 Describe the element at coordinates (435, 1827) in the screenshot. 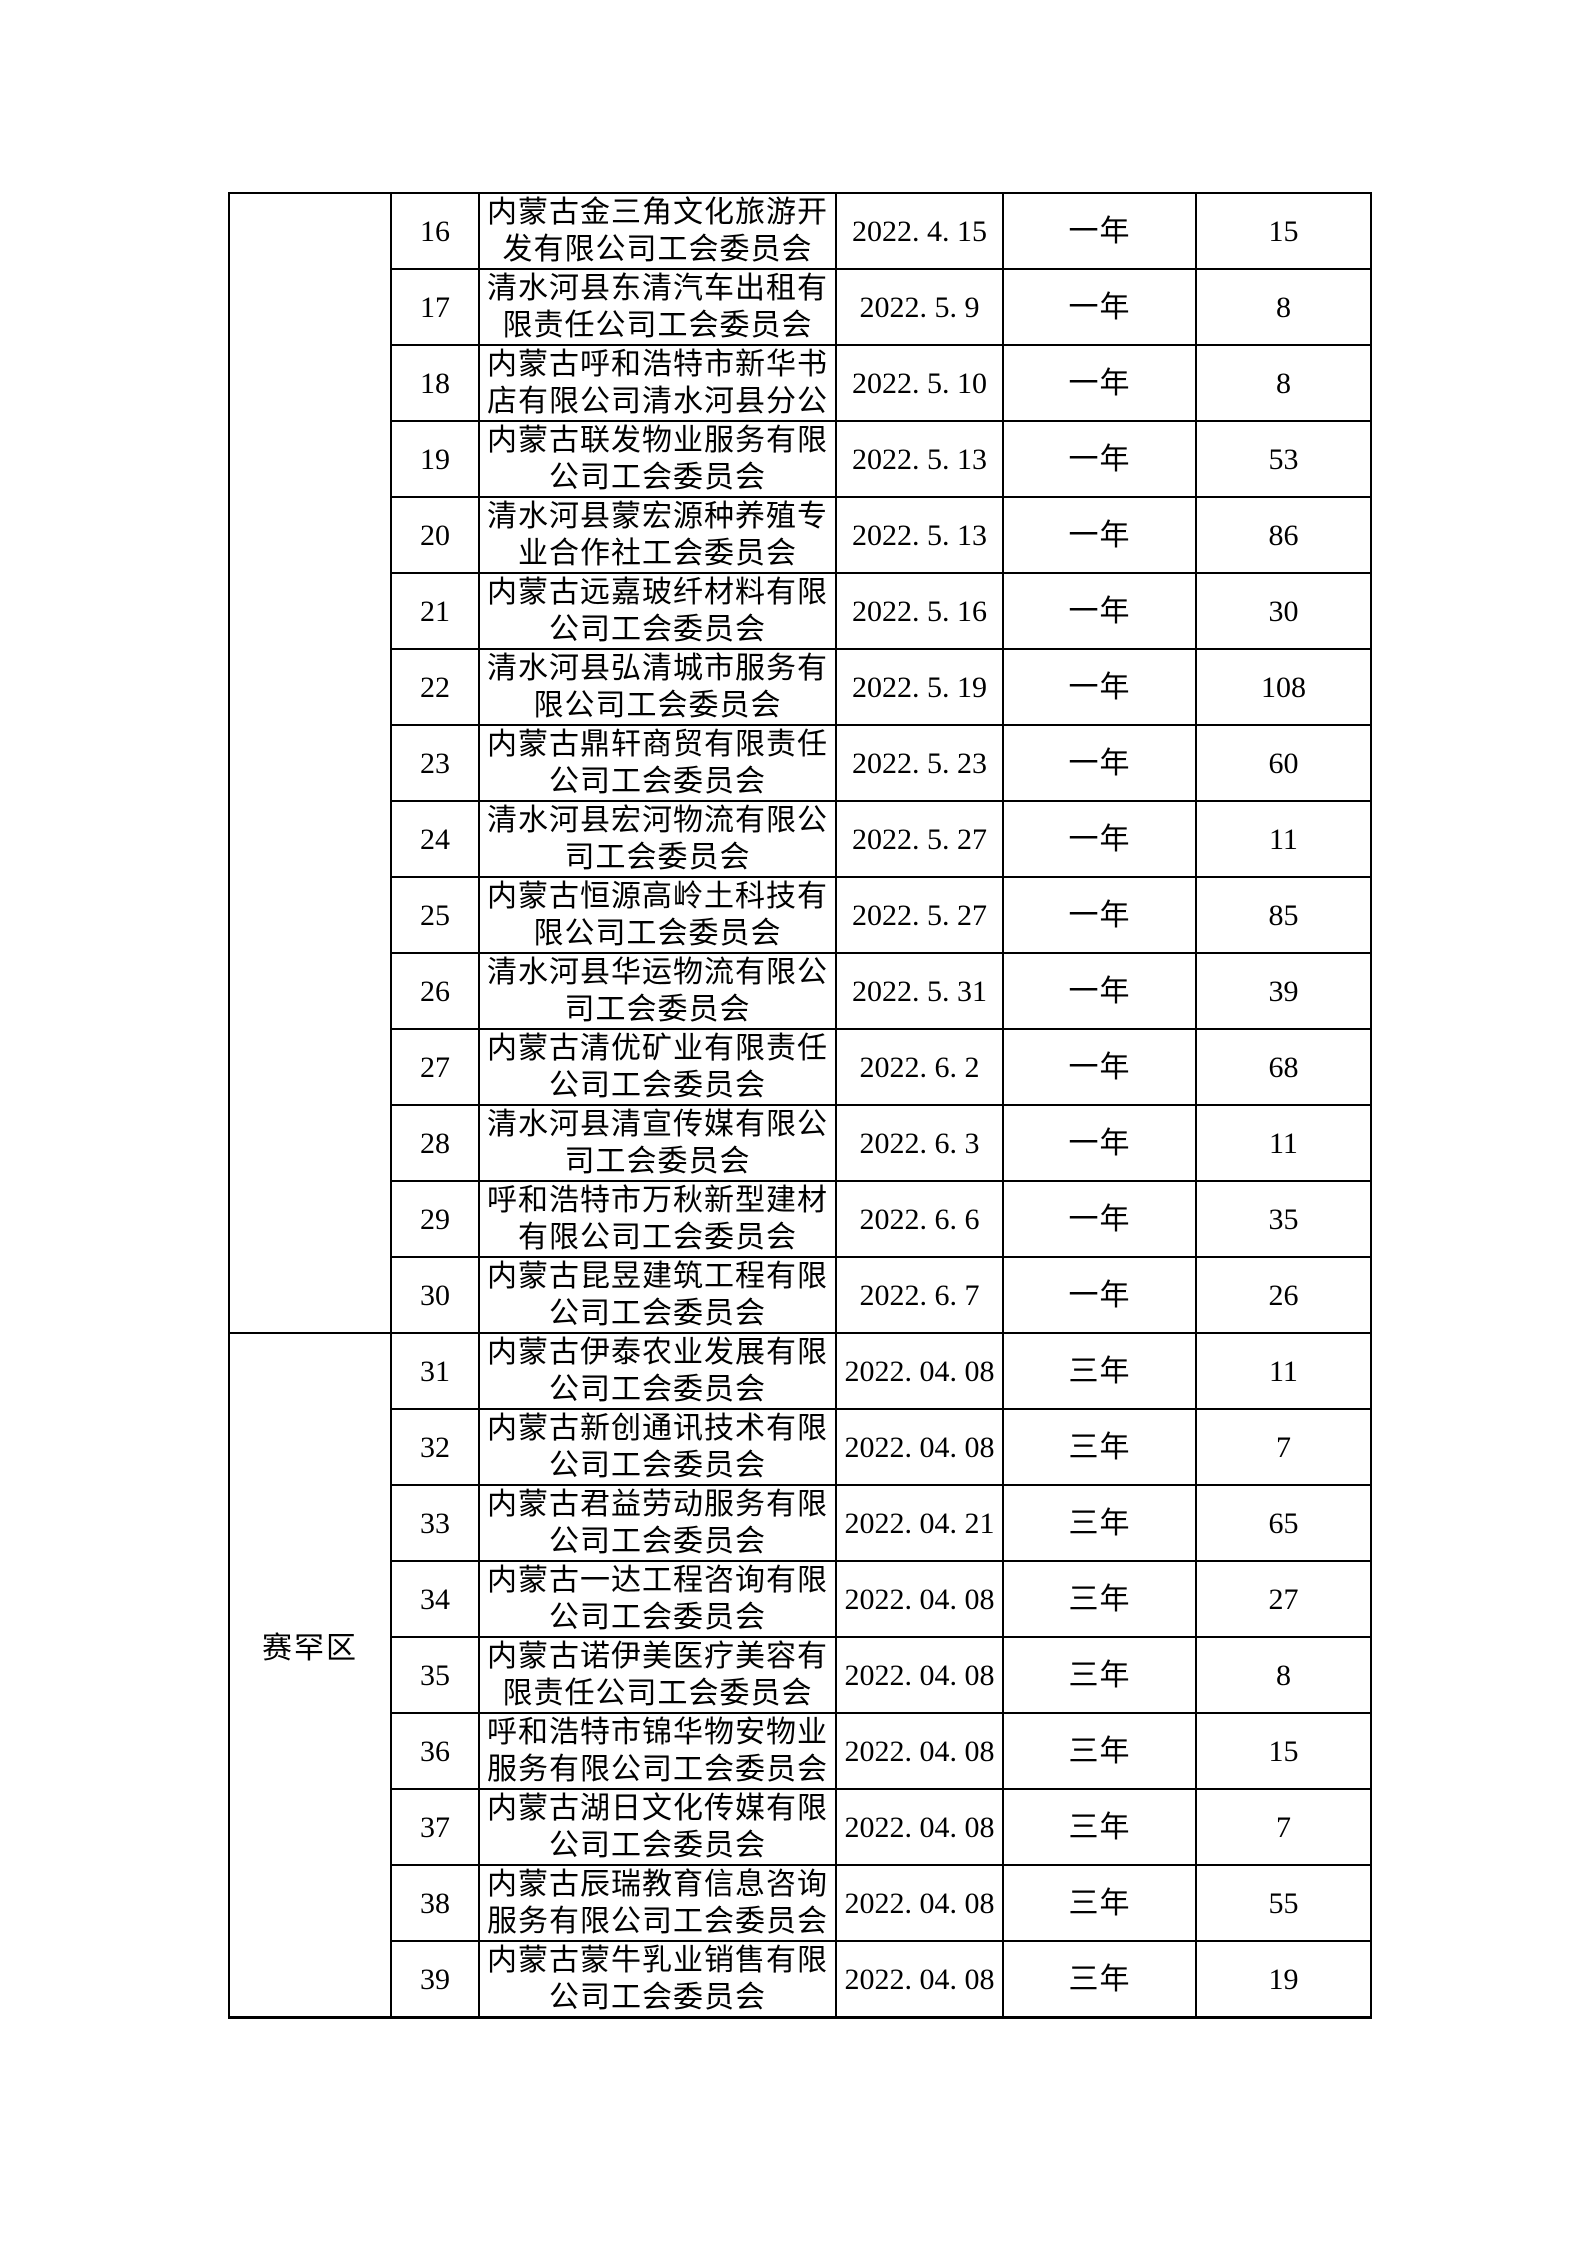

I see `row-number: 37` at that location.